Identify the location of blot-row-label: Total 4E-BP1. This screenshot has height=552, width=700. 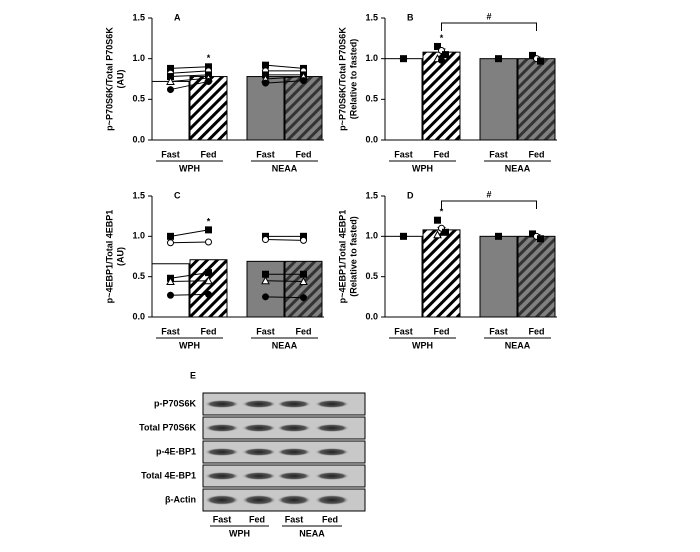
(168, 475).